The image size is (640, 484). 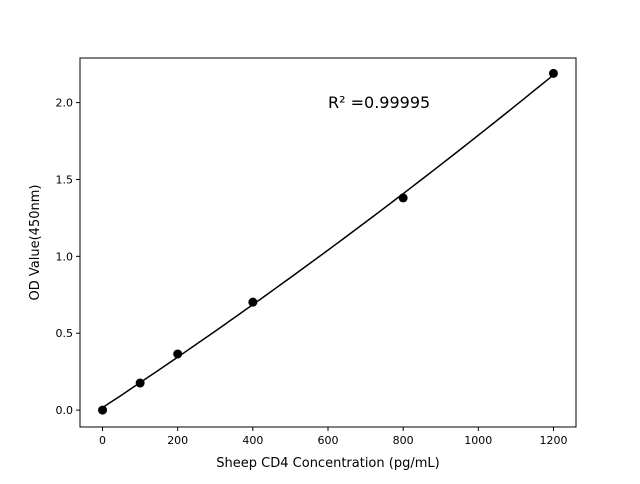 What do you see at coordinates (403, 440) in the screenshot?
I see `x-tick-label: 800` at bounding box center [403, 440].